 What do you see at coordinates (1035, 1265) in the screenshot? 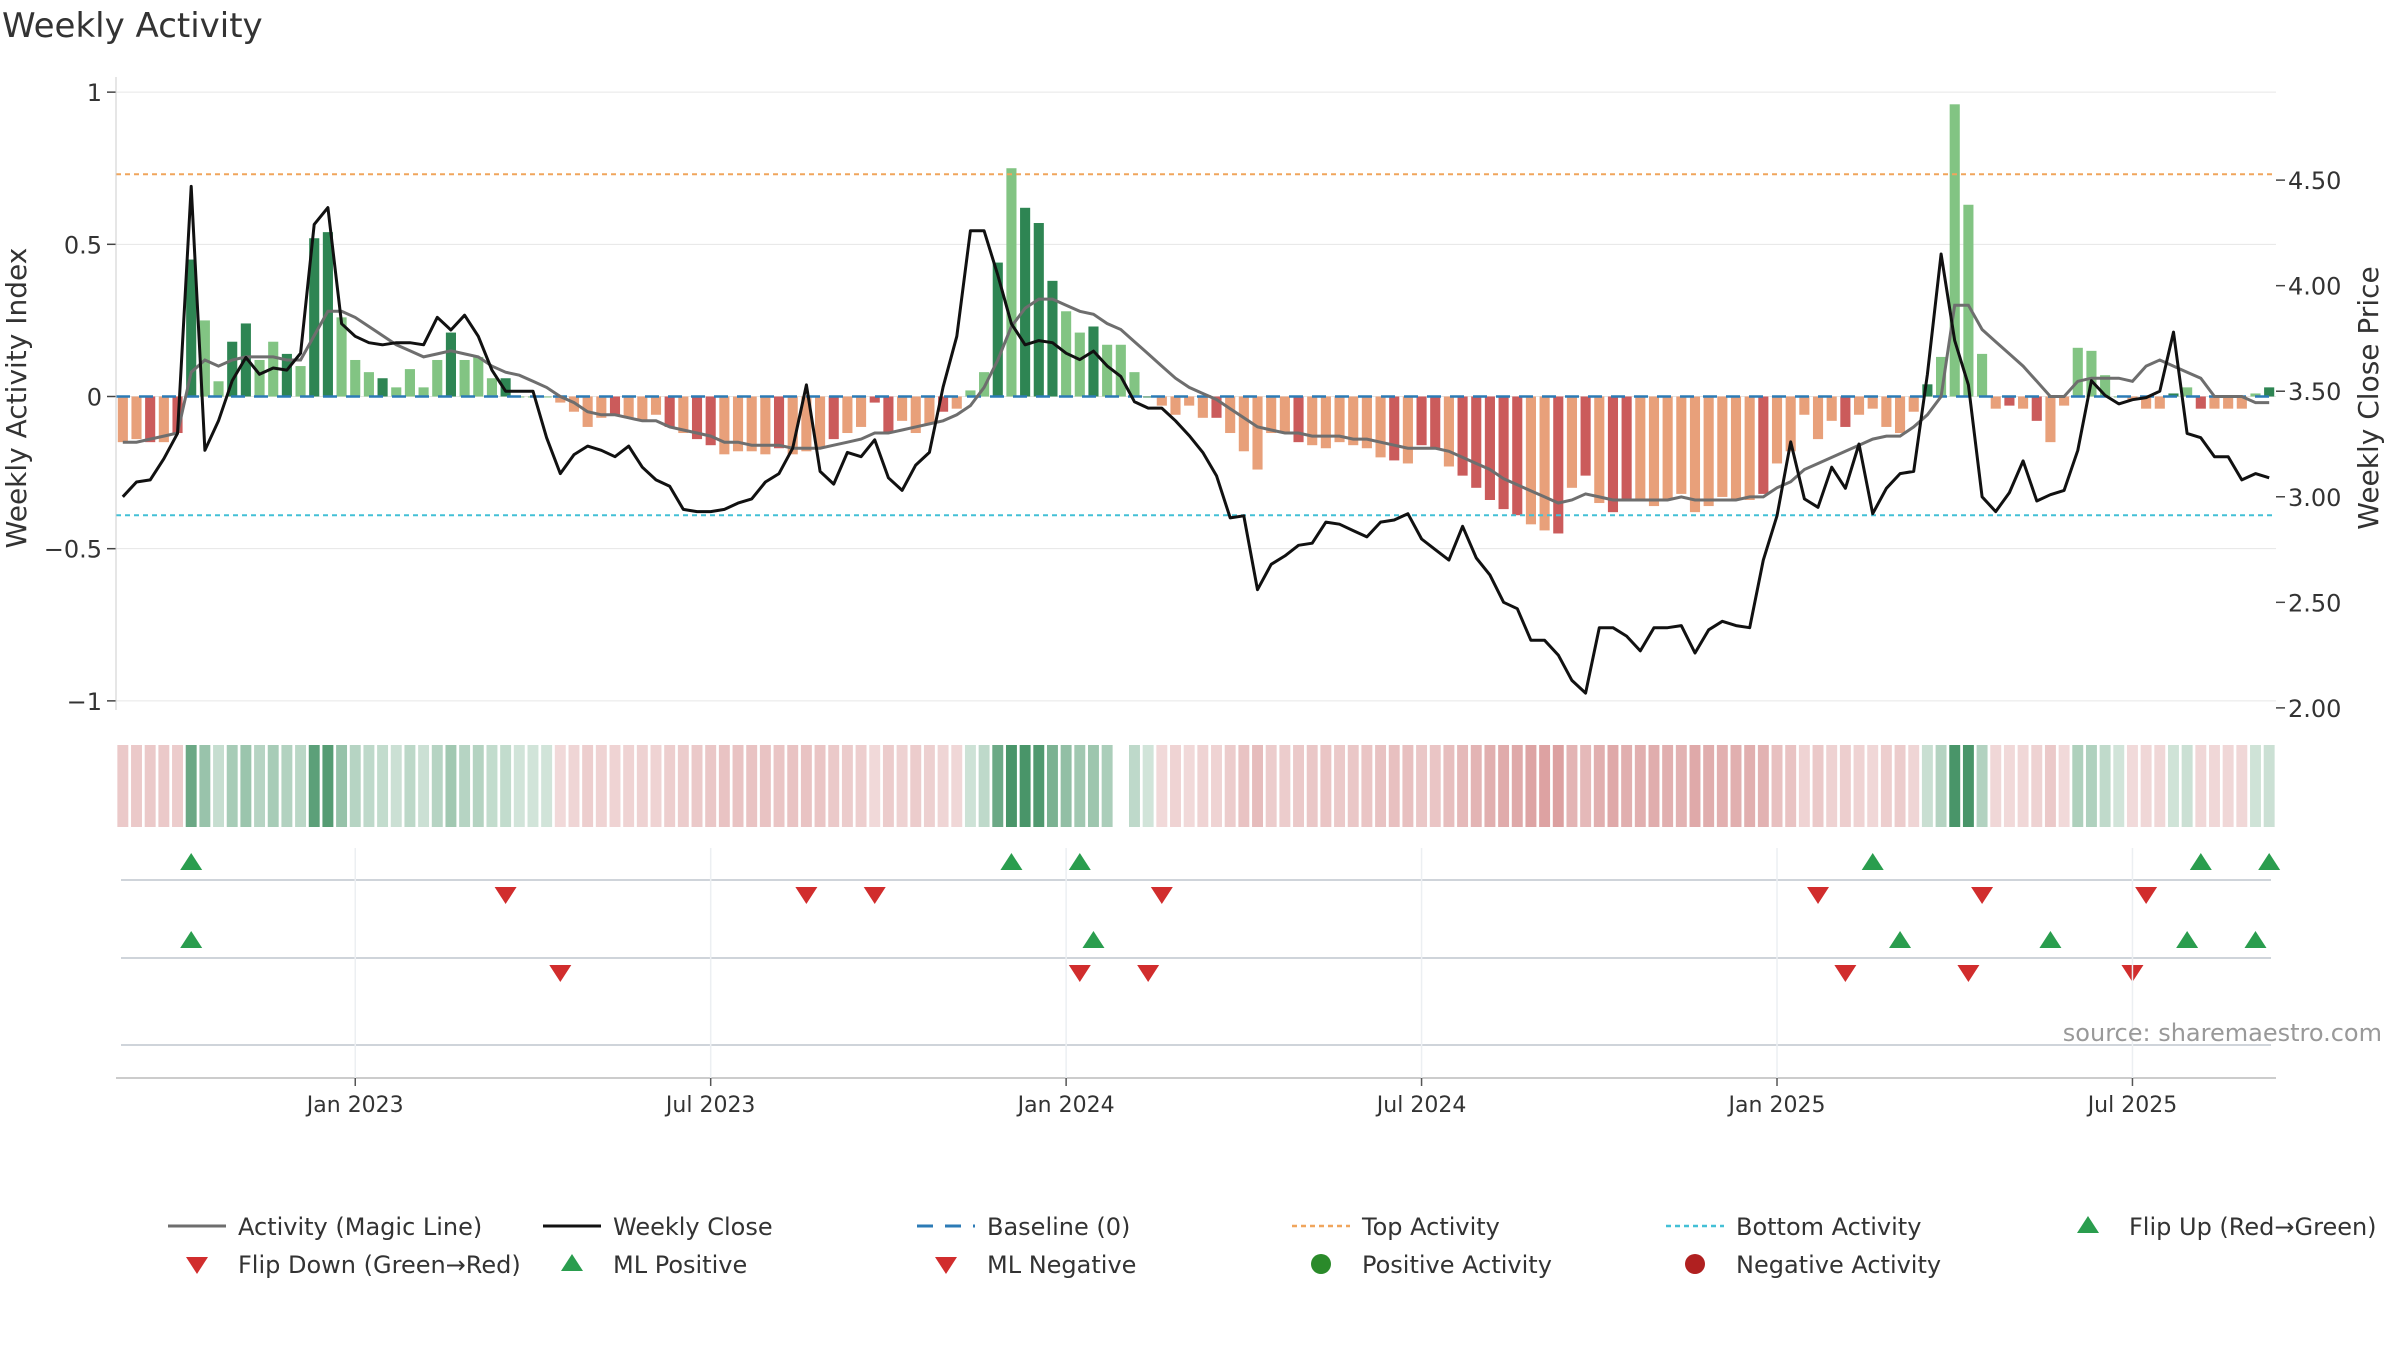
I see `legend-item: ML Negative` at bounding box center [1035, 1265].